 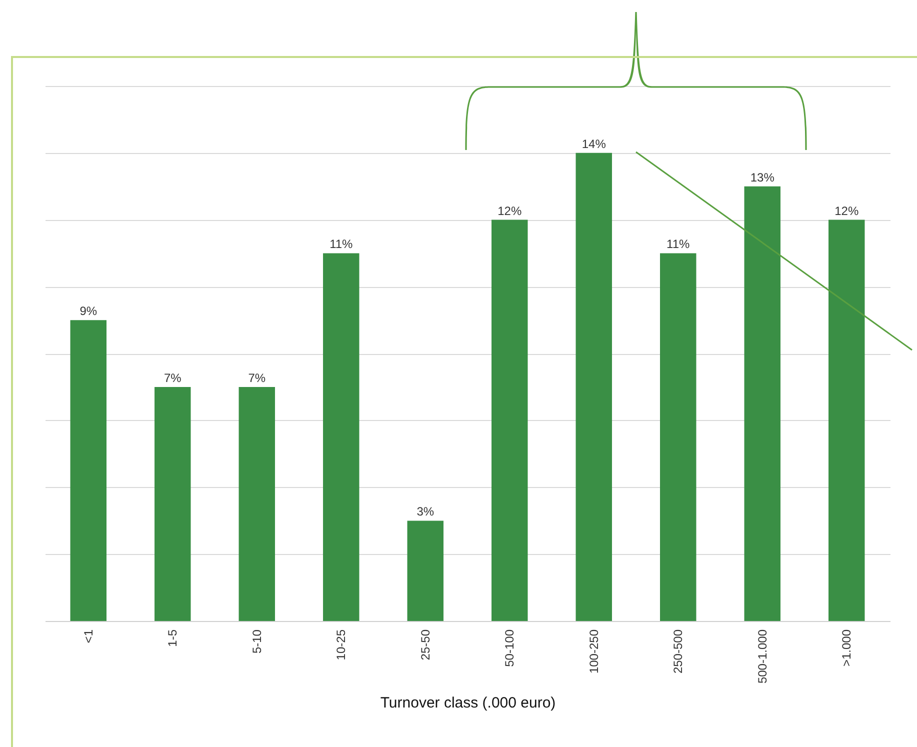 What do you see at coordinates (678, 651) in the screenshot?
I see `x-tick-label: 250-500` at bounding box center [678, 651].